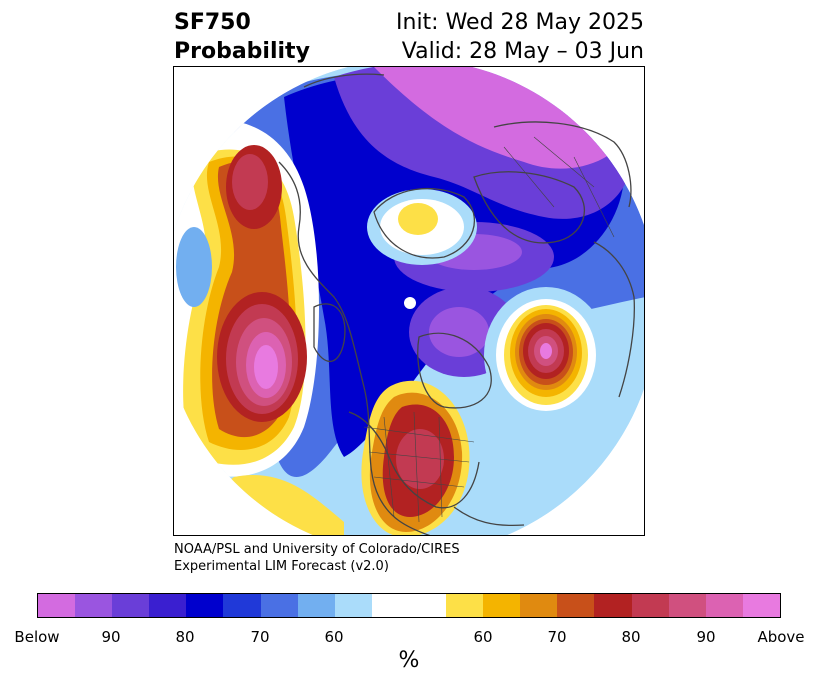 Image resolution: width=819 pixels, height=686 pixels. What do you see at coordinates (212, 22) in the screenshot?
I see `title-variable: SF750` at bounding box center [212, 22].